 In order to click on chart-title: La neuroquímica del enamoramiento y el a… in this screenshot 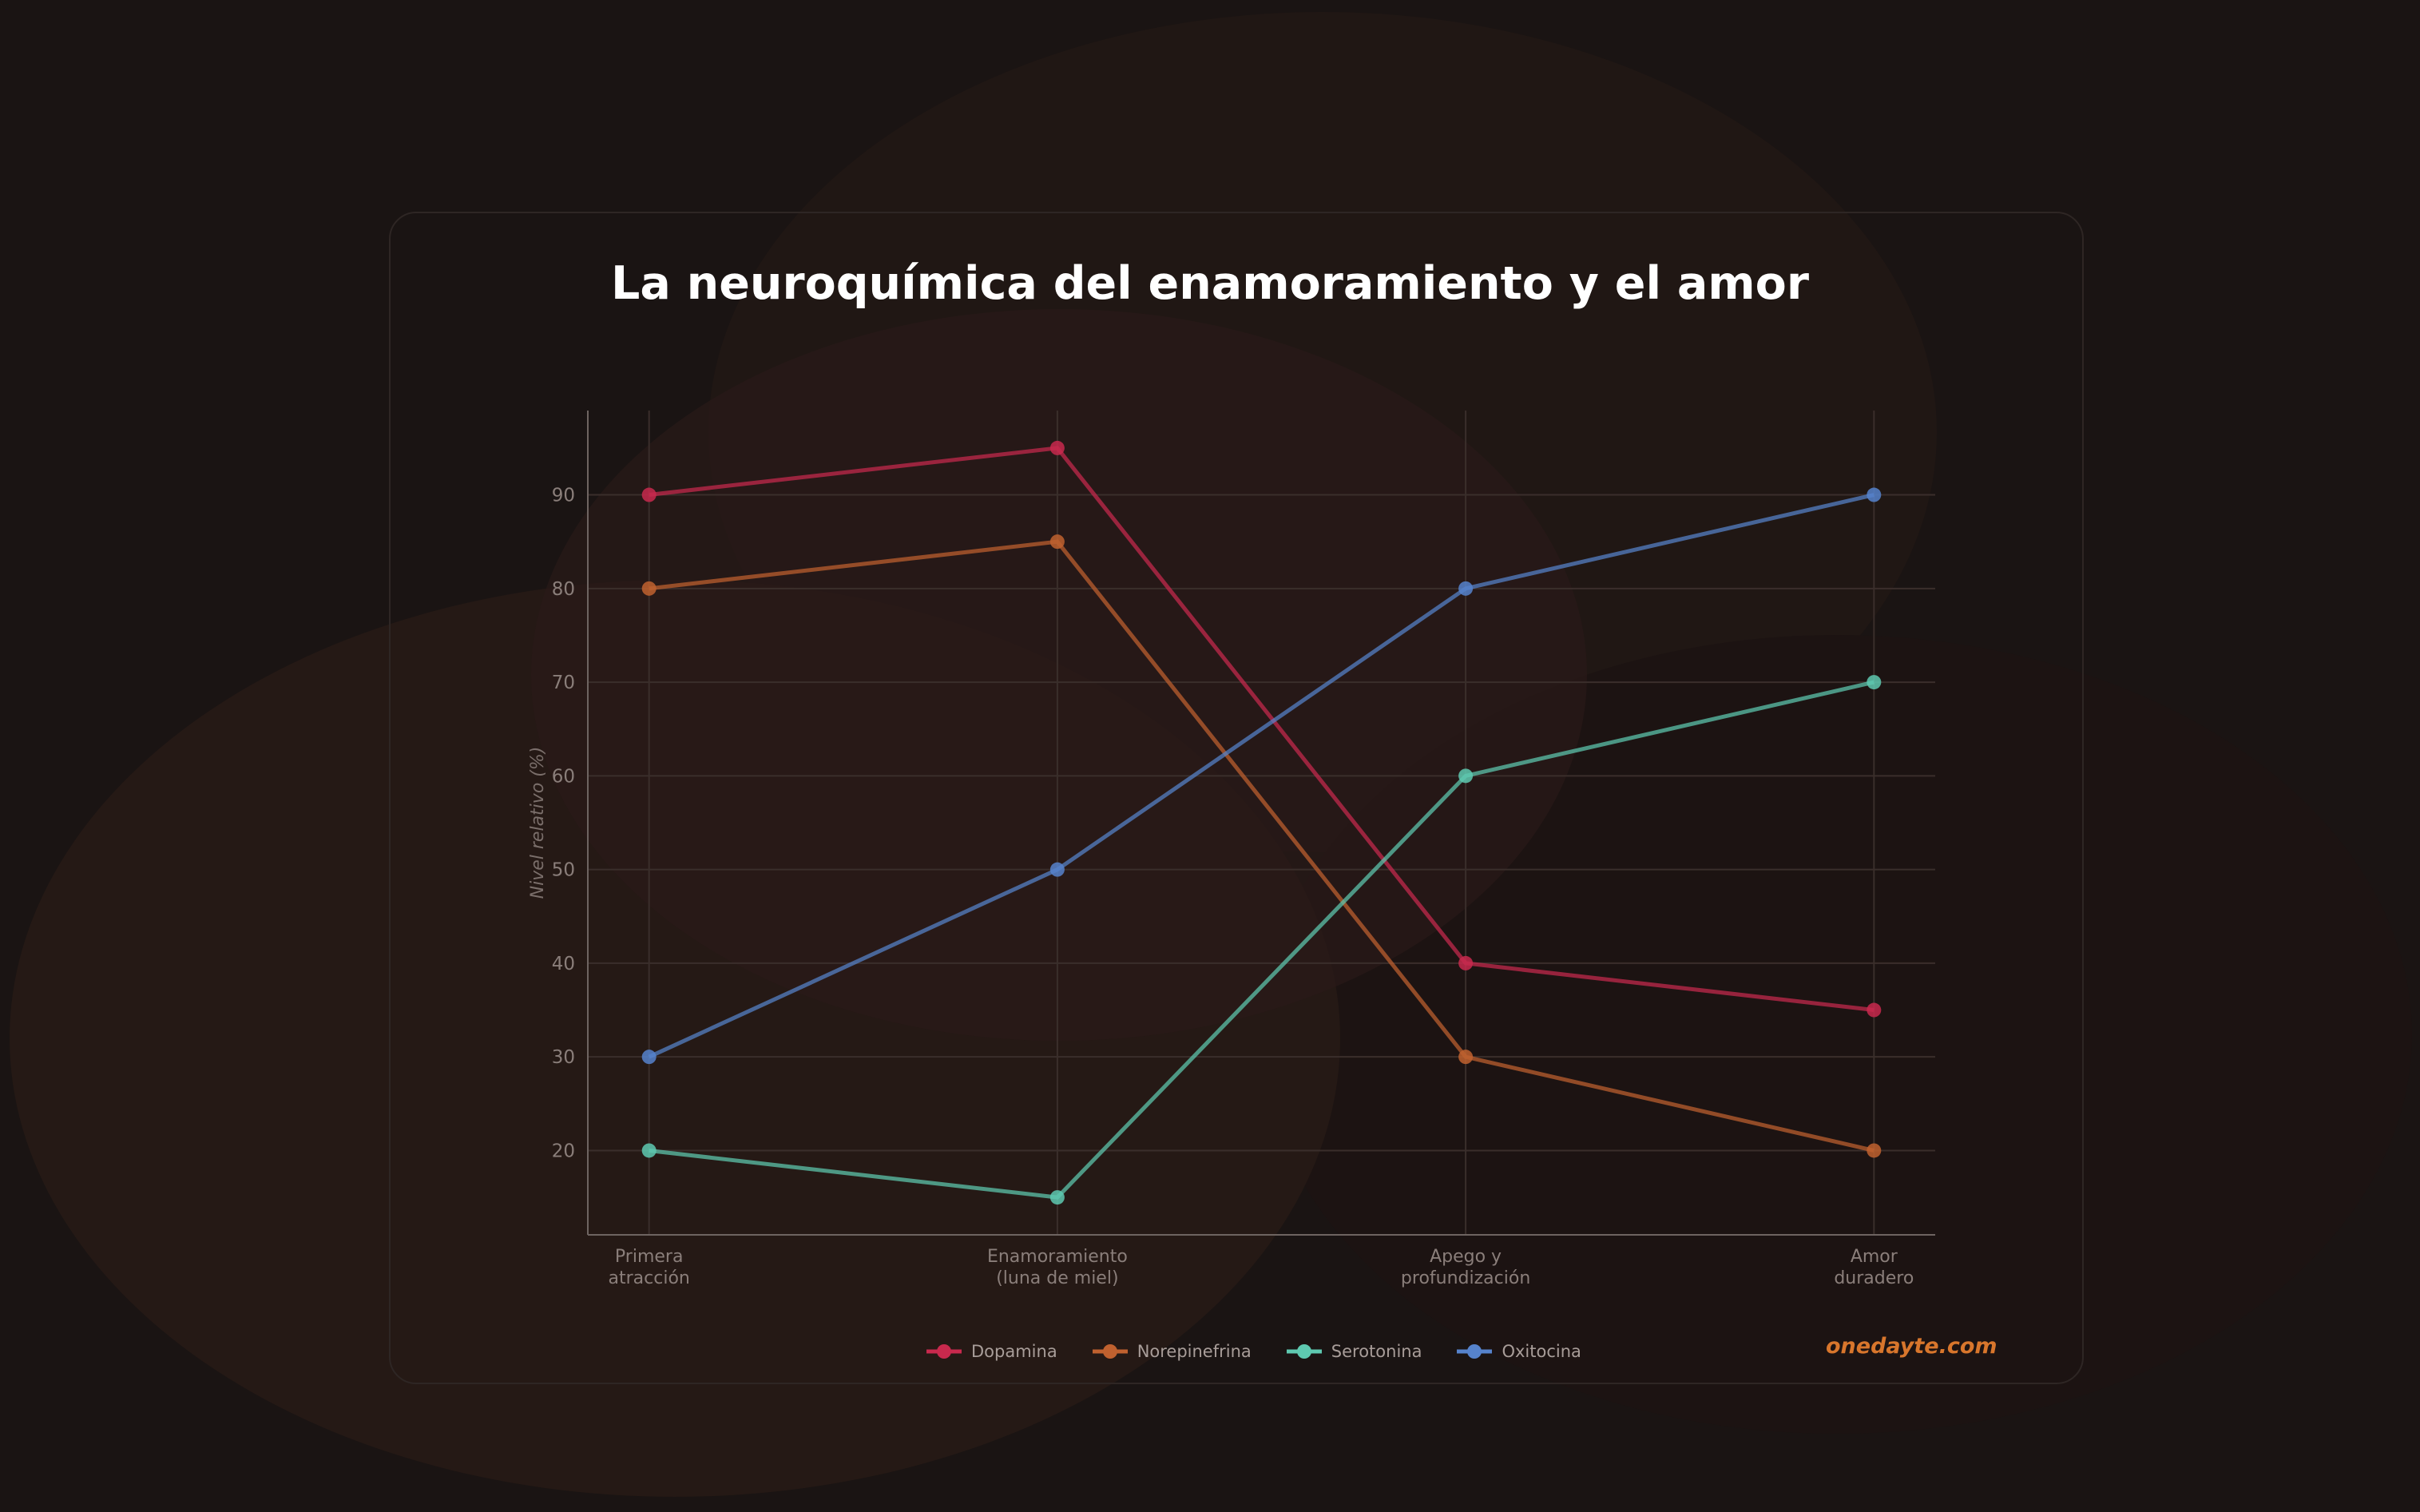, I will do `click(1210, 283)`.